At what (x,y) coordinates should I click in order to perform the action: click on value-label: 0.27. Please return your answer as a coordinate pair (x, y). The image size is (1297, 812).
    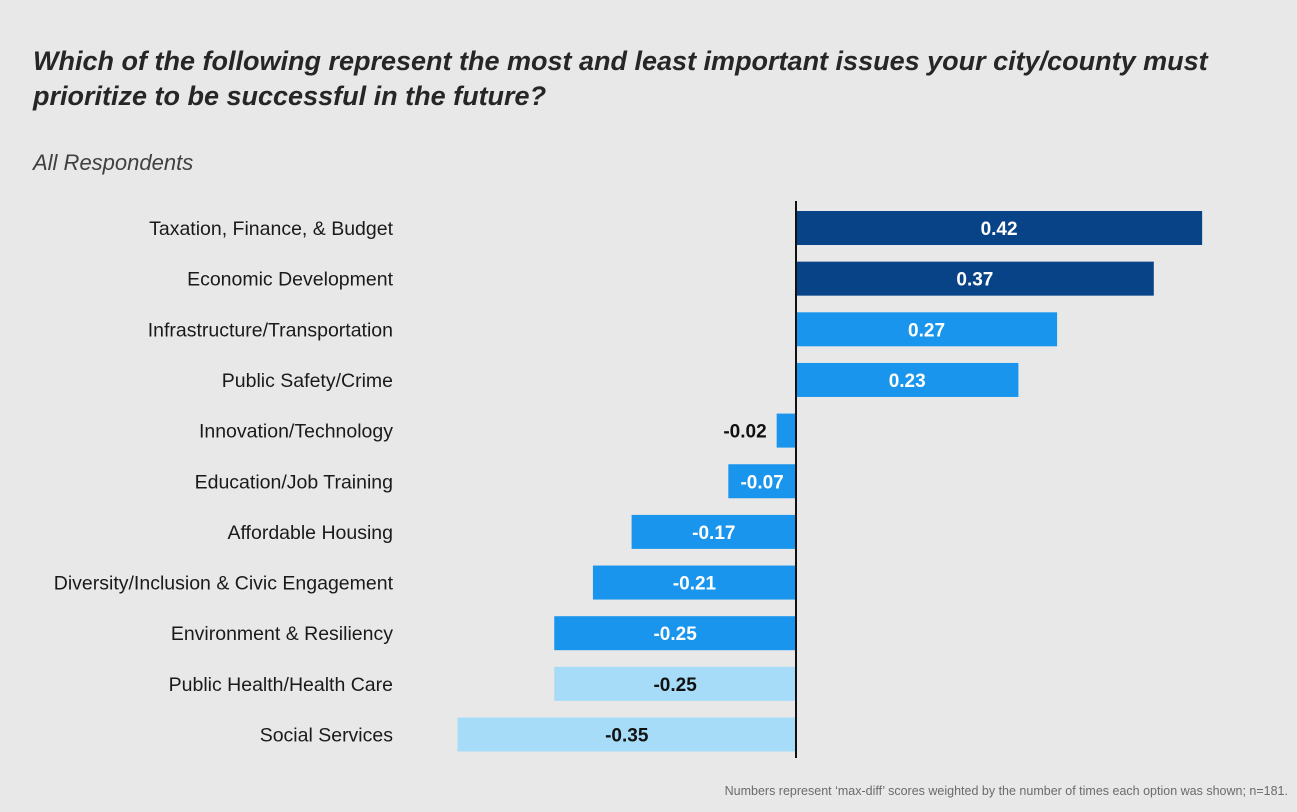
    Looking at the image, I should click on (926, 330).